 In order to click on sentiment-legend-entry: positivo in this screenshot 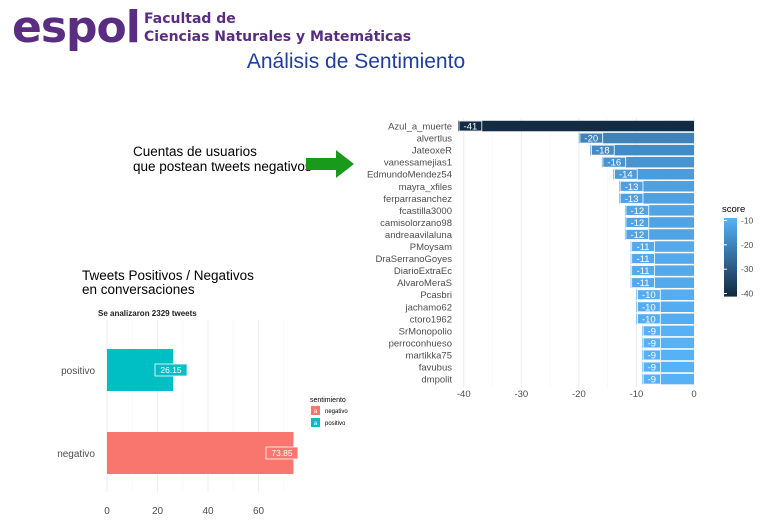, I will do `click(335, 424)`.